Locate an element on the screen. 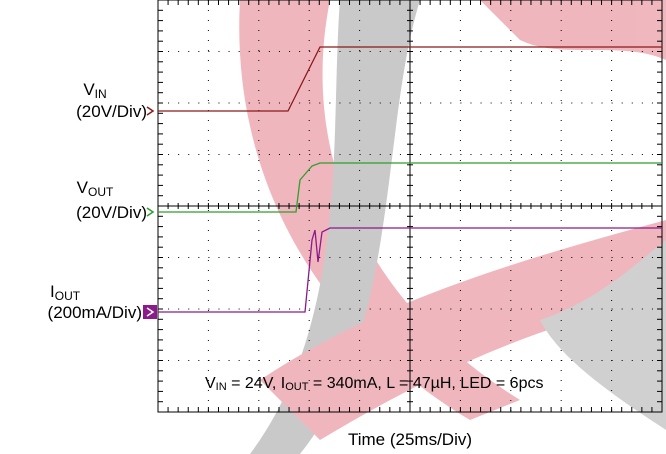 The width and height of the screenshot is (666, 454). text: = 24V, is located at coordinates (253, 383).